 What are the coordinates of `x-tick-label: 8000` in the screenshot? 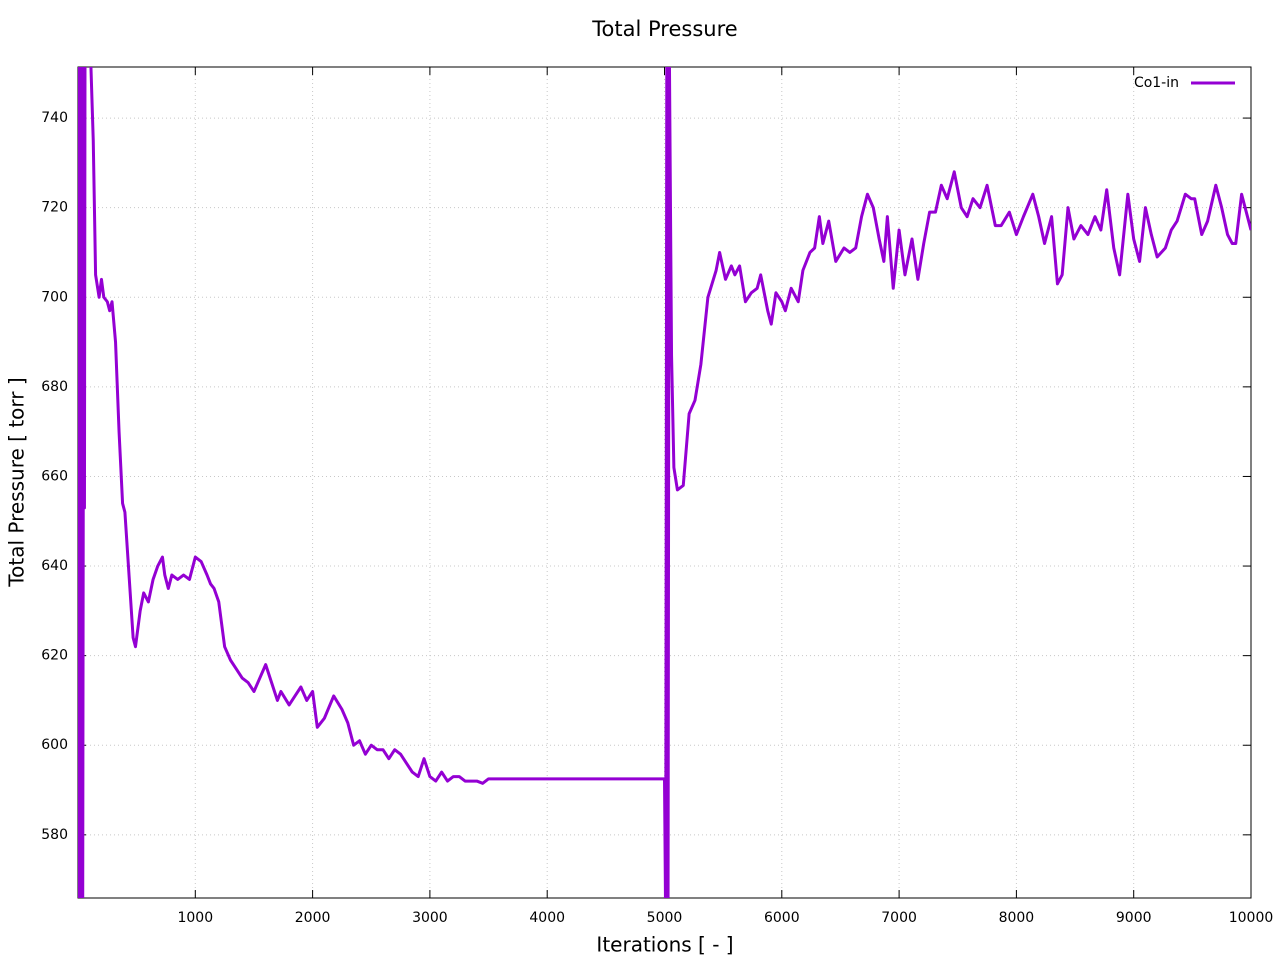 It's located at (1017, 918).